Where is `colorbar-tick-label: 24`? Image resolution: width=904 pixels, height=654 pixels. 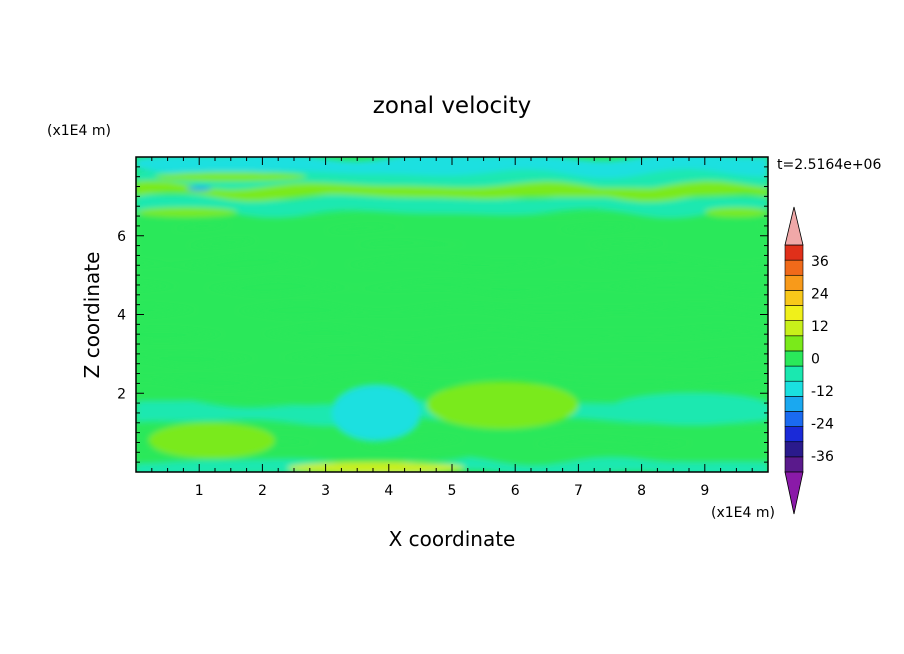
colorbar-tick-label: 24 is located at coordinates (820, 295).